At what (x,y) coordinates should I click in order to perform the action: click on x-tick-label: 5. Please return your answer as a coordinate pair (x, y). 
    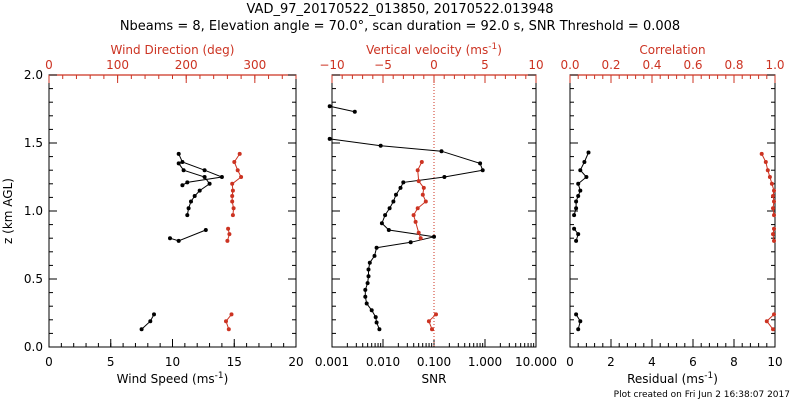
    Looking at the image, I should click on (111, 362).